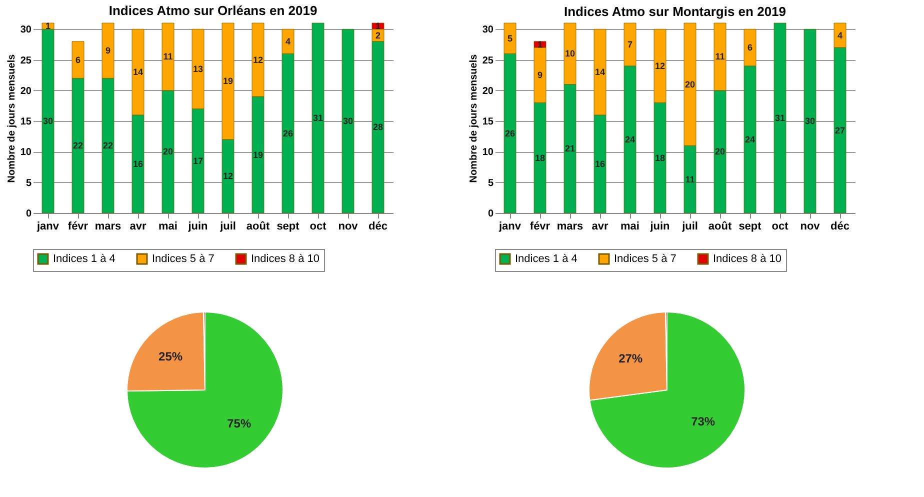 The height and width of the screenshot is (497, 924). Describe the element at coordinates (198, 161) in the screenshot. I see `data-label: 17` at that location.